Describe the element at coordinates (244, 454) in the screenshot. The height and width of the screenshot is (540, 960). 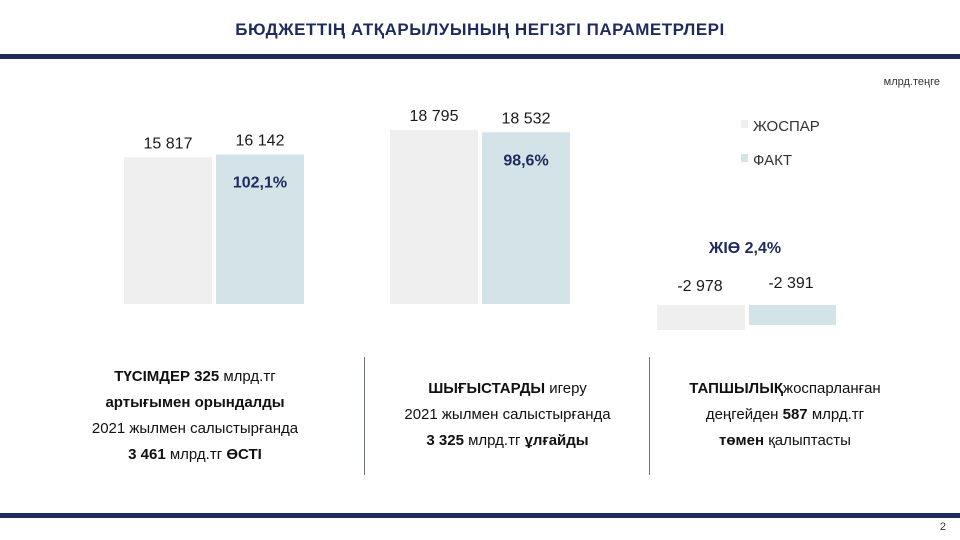
I see `revenue-summary-l4-bold2: ӨСТІ` at that location.